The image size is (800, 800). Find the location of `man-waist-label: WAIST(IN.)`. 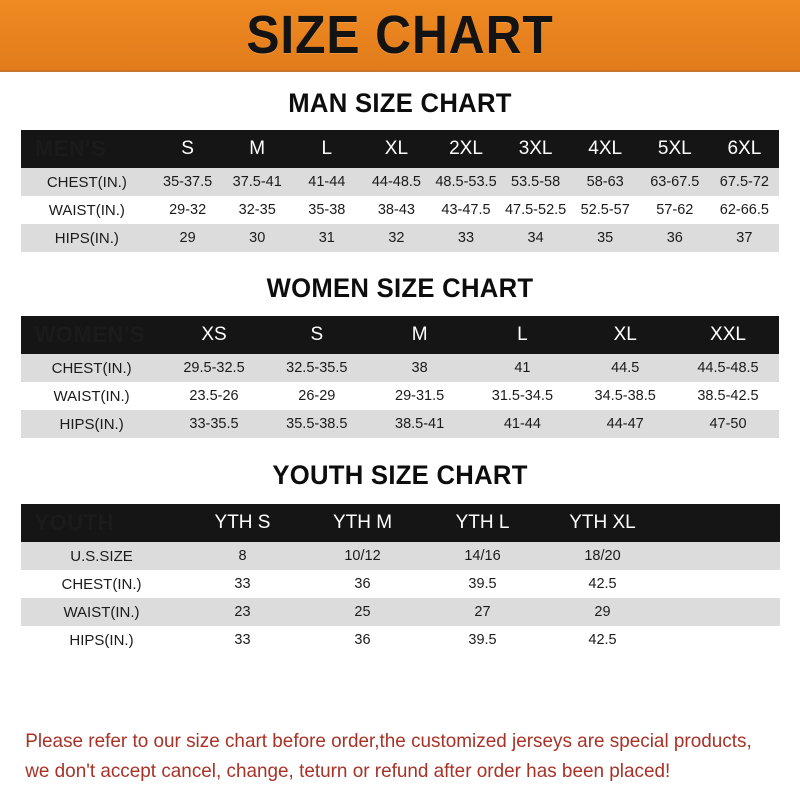

man-waist-label: WAIST(IN.) is located at coordinates (86, 210).